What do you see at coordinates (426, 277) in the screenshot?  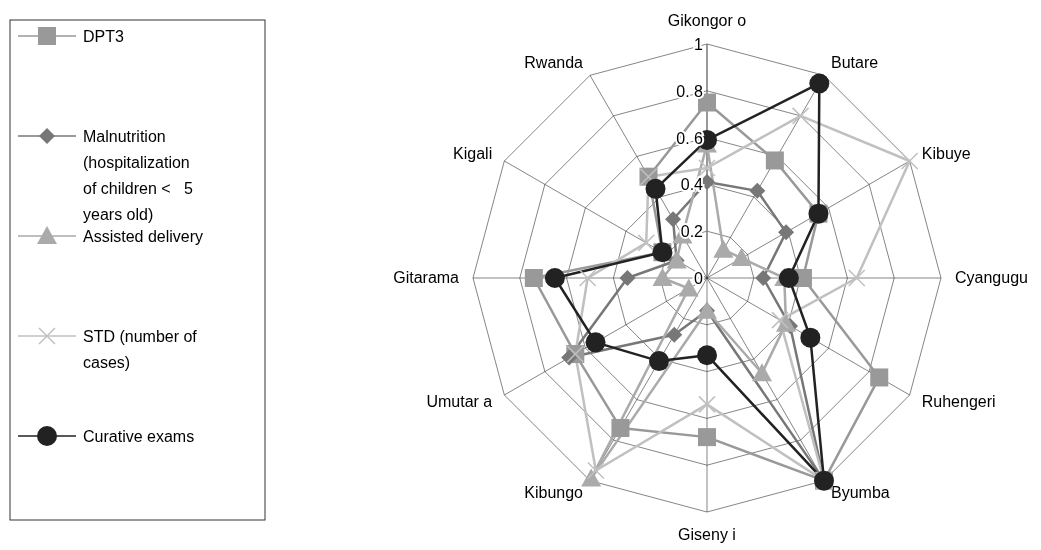 I see `spoke-label: Gitarama` at bounding box center [426, 277].